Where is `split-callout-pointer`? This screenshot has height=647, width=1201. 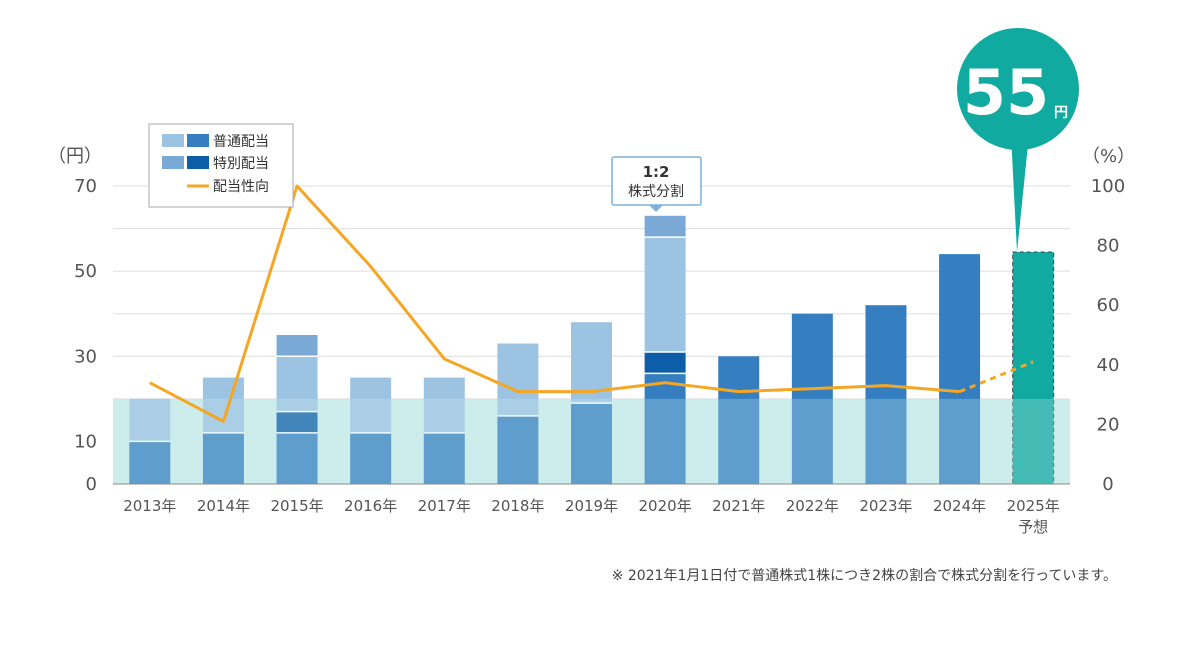 split-callout-pointer is located at coordinates (656, 208).